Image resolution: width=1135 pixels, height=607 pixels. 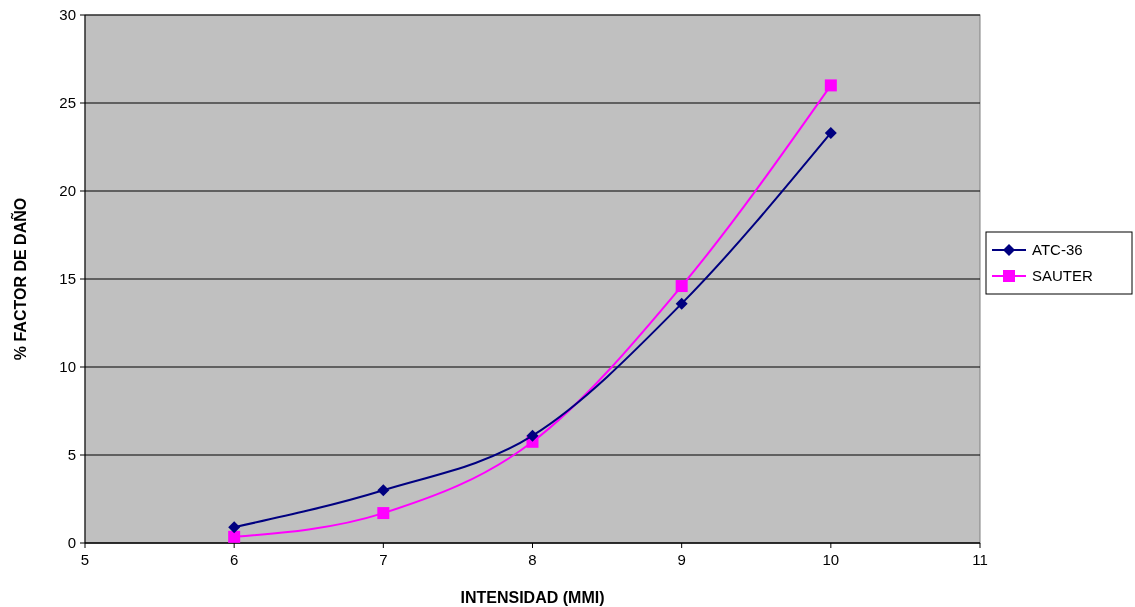 I want to click on x-tick-label: 6, so click(x=234, y=559).